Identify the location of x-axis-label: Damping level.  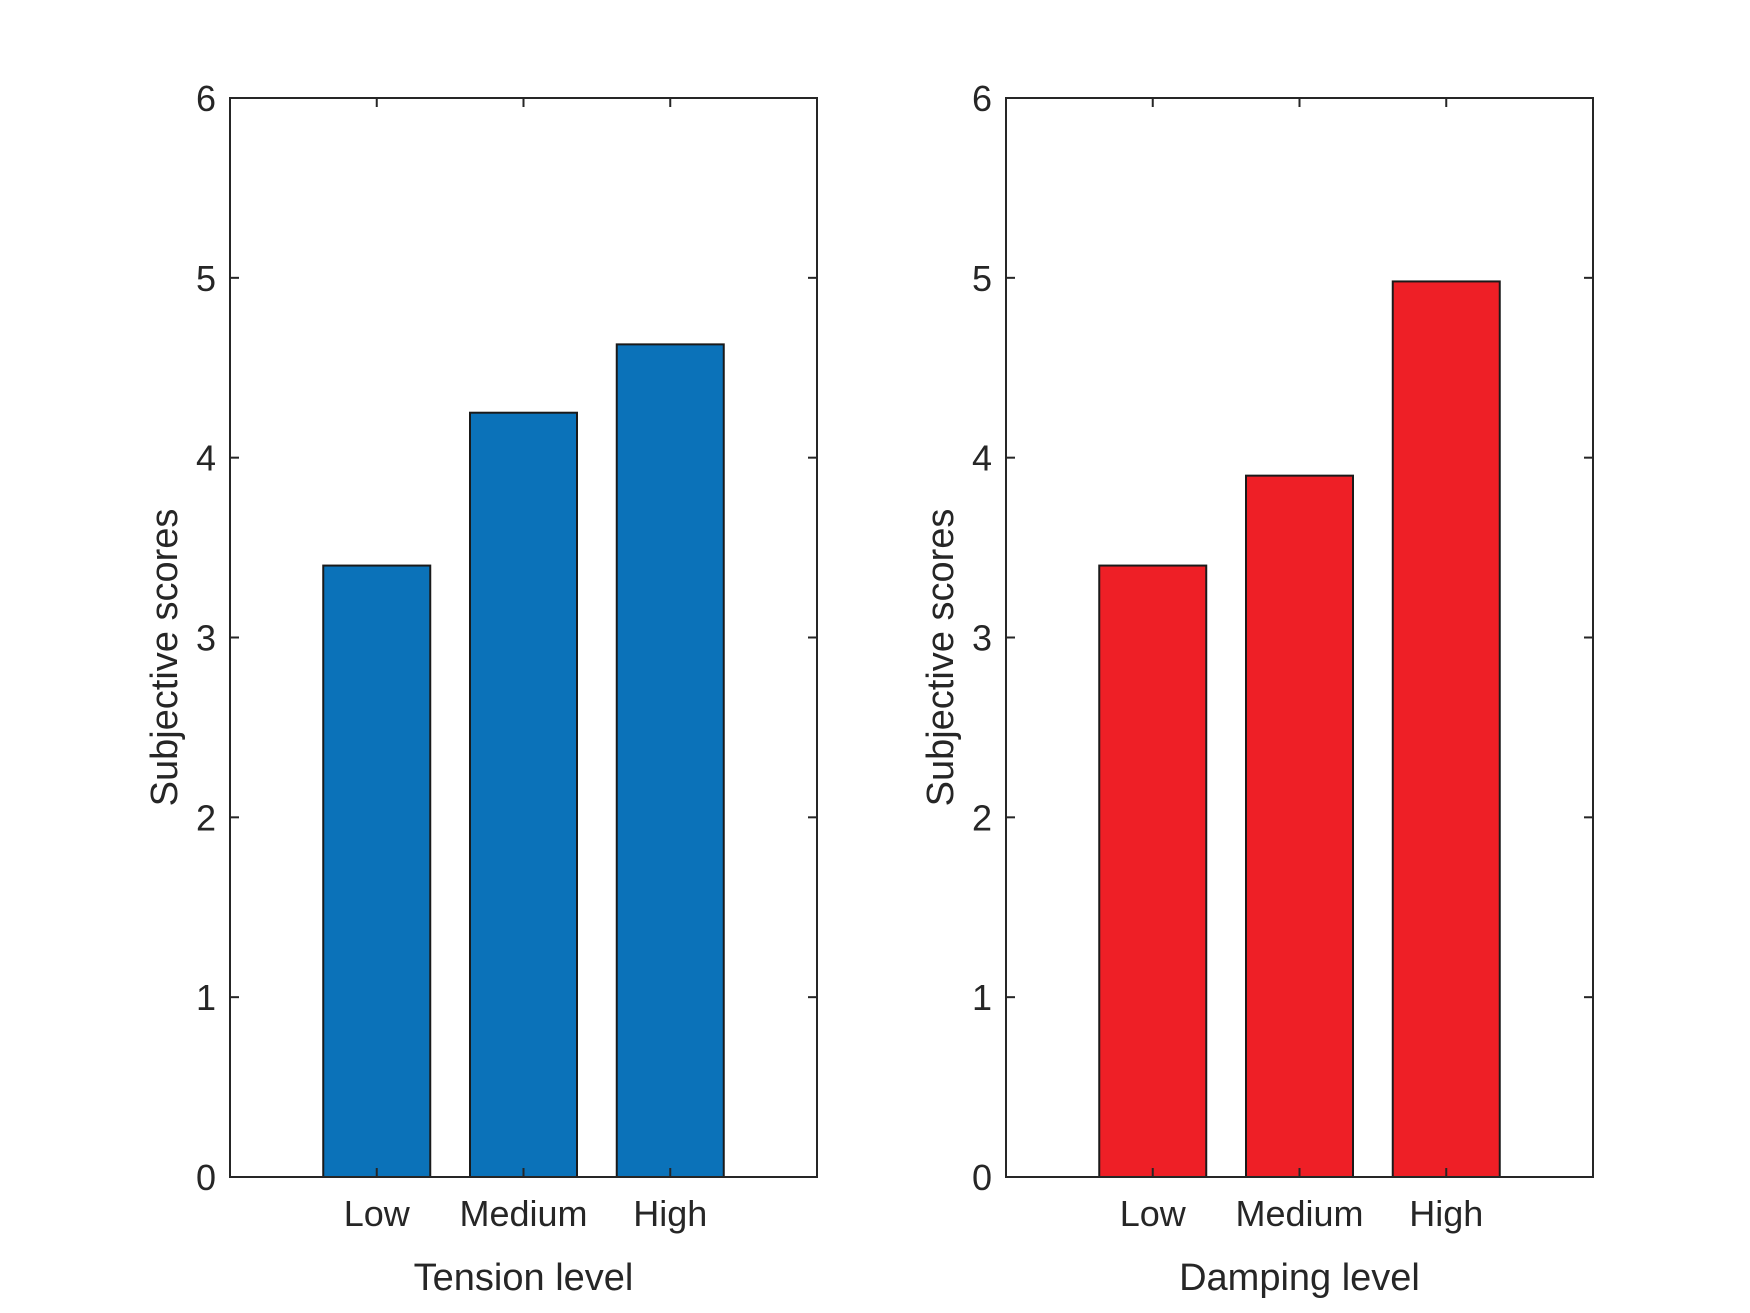
(1299, 1278).